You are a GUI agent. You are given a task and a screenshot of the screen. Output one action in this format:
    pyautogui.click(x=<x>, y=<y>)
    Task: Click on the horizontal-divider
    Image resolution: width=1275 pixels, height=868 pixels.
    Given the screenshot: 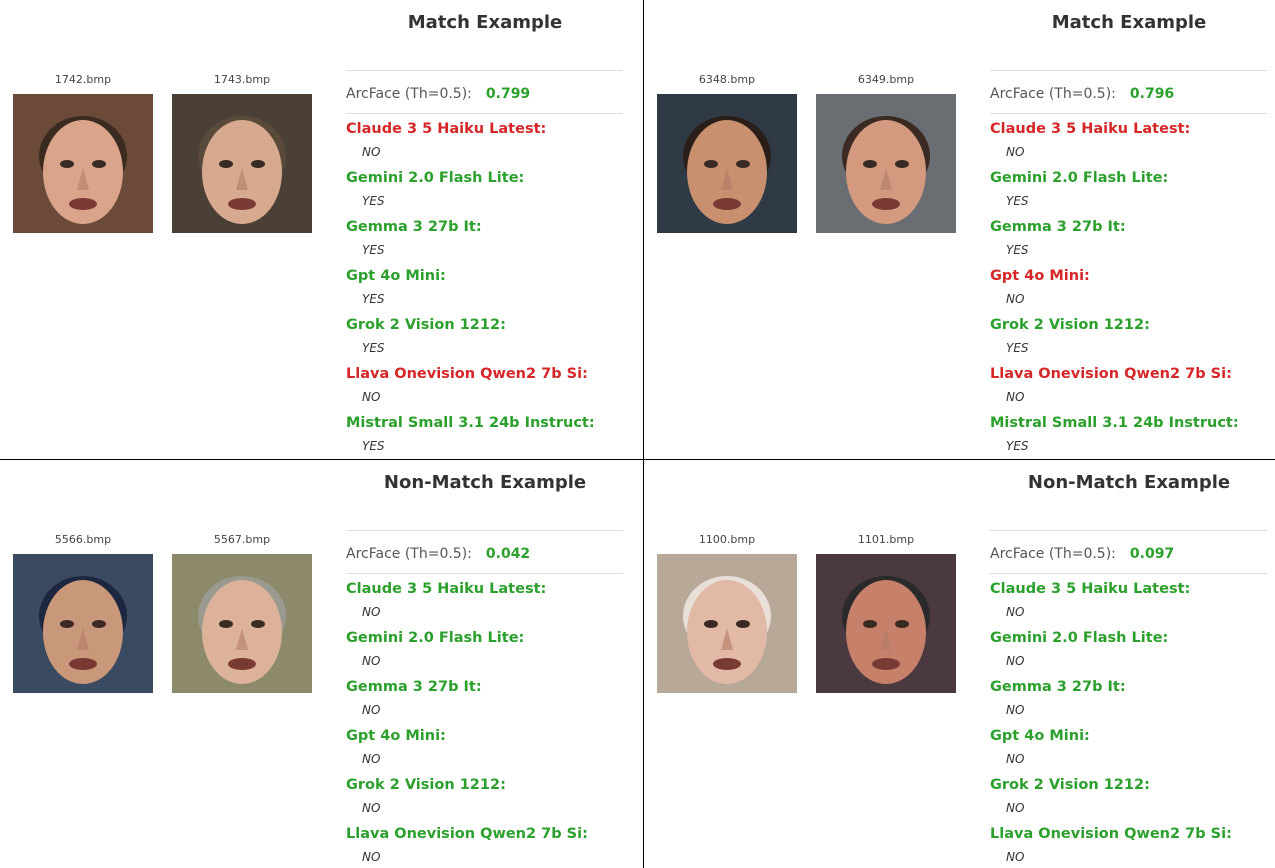 What is the action you would take?
    pyautogui.click(x=637, y=459)
    